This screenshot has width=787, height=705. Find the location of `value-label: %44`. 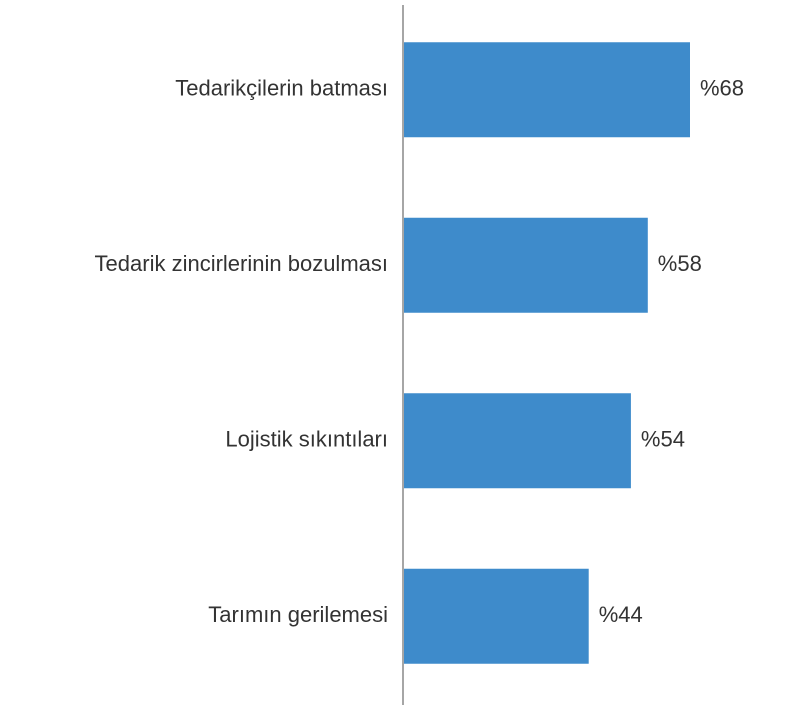

value-label: %44 is located at coordinates (621, 614).